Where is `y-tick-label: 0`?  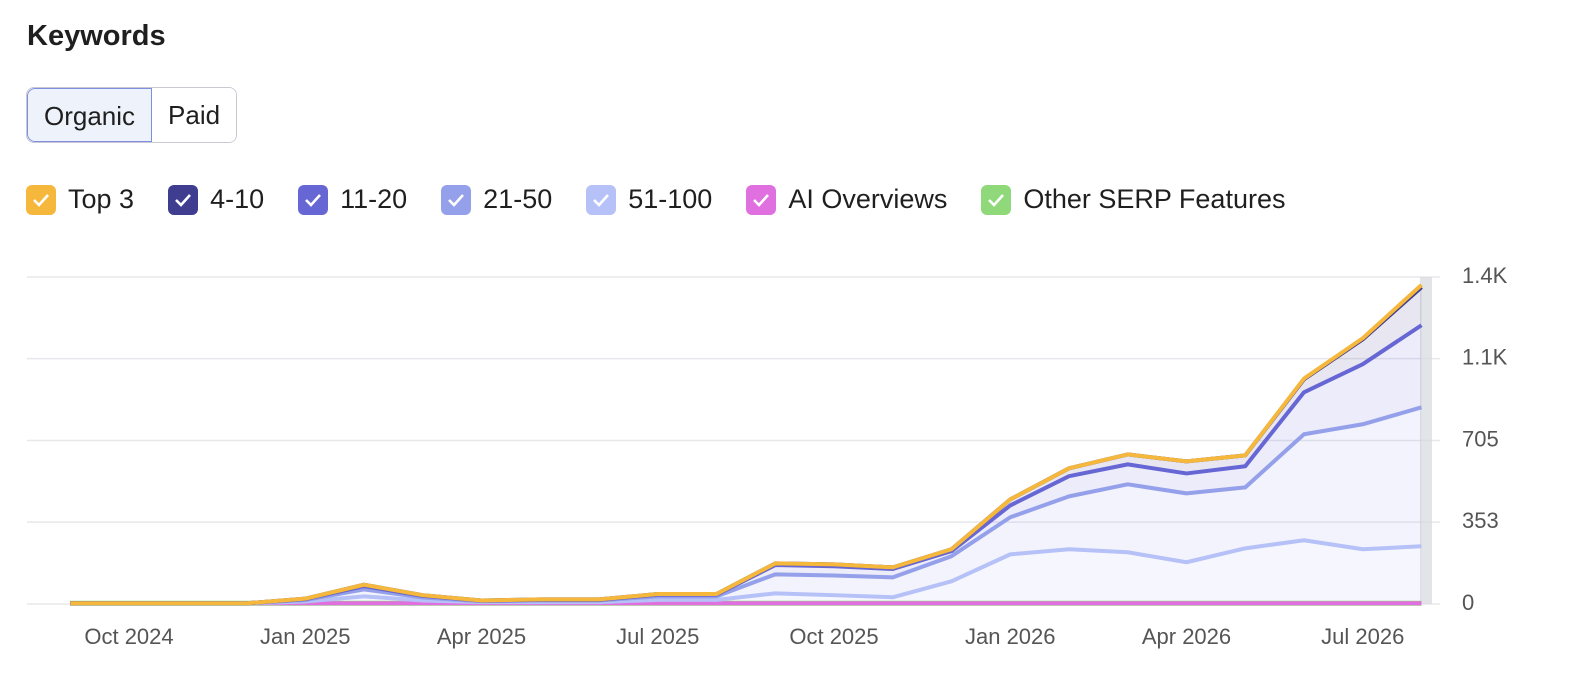
y-tick-label: 0 is located at coordinates (1468, 602).